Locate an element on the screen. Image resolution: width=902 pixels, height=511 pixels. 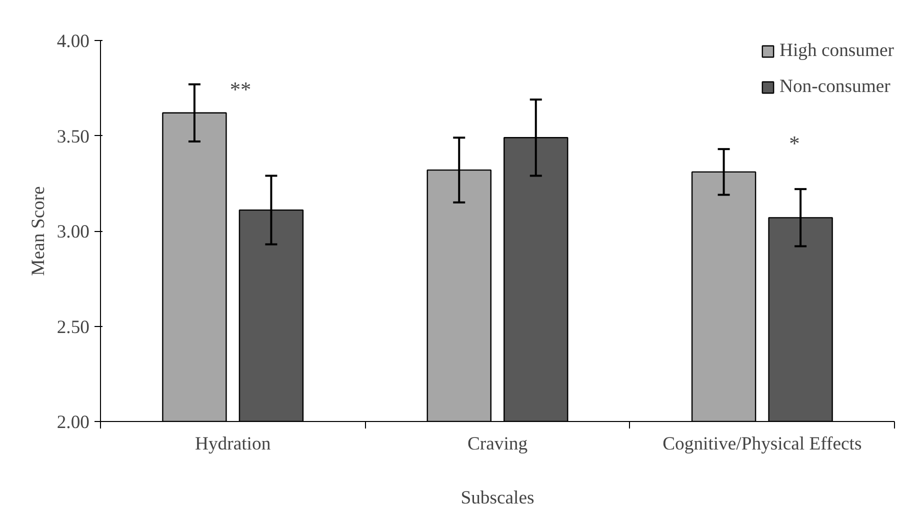
y-tick-label: 2.50 is located at coordinates (73, 327).